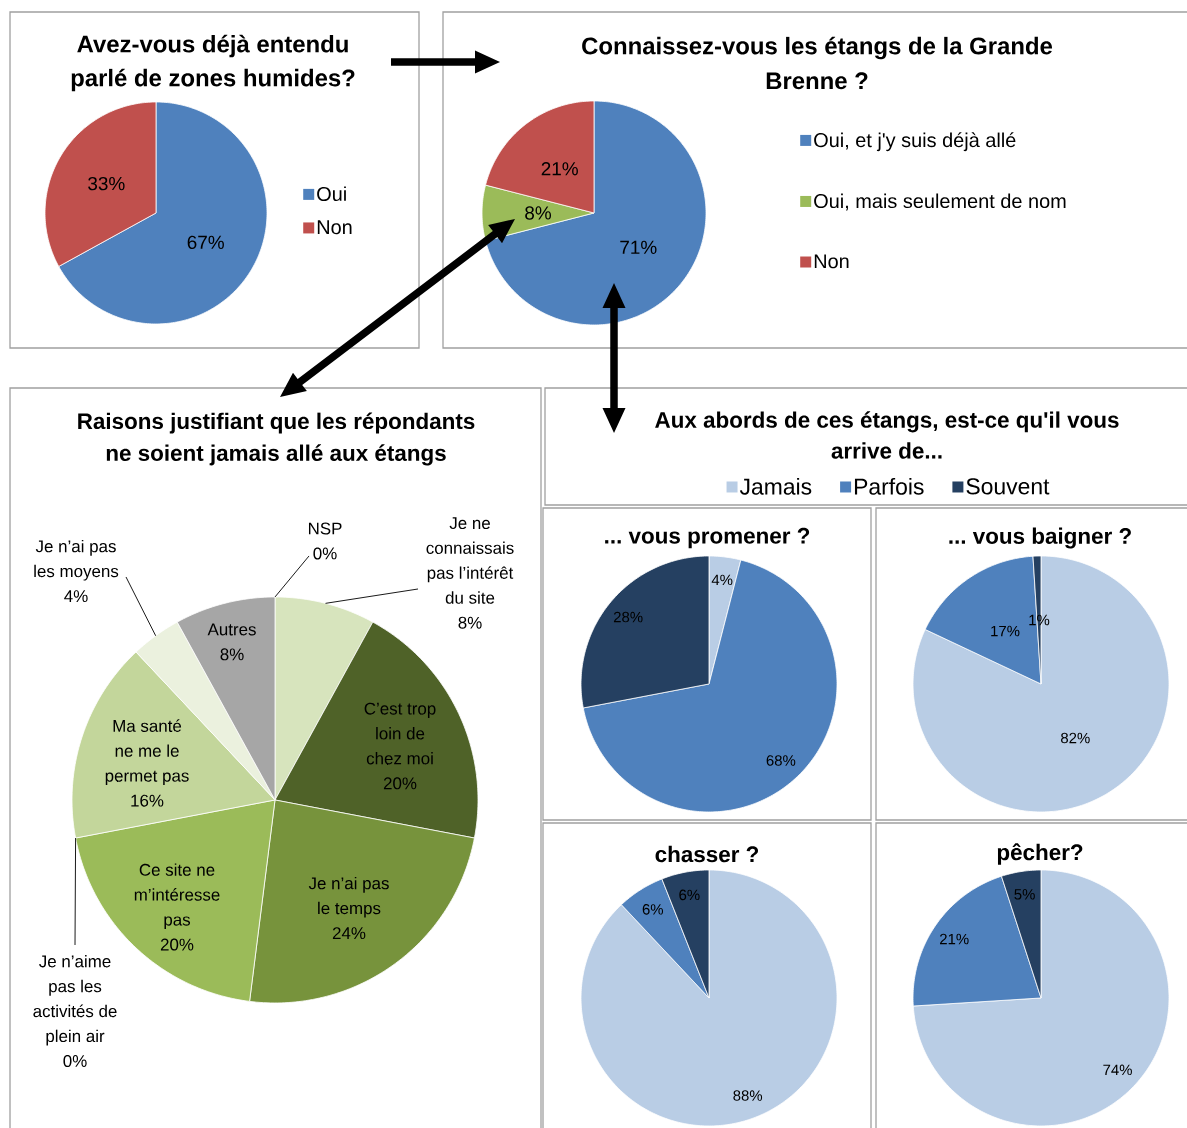  What do you see at coordinates (707, 538) in the screenshot?
I see `text: ... vous promener ?` at bounding box center [707, 538].